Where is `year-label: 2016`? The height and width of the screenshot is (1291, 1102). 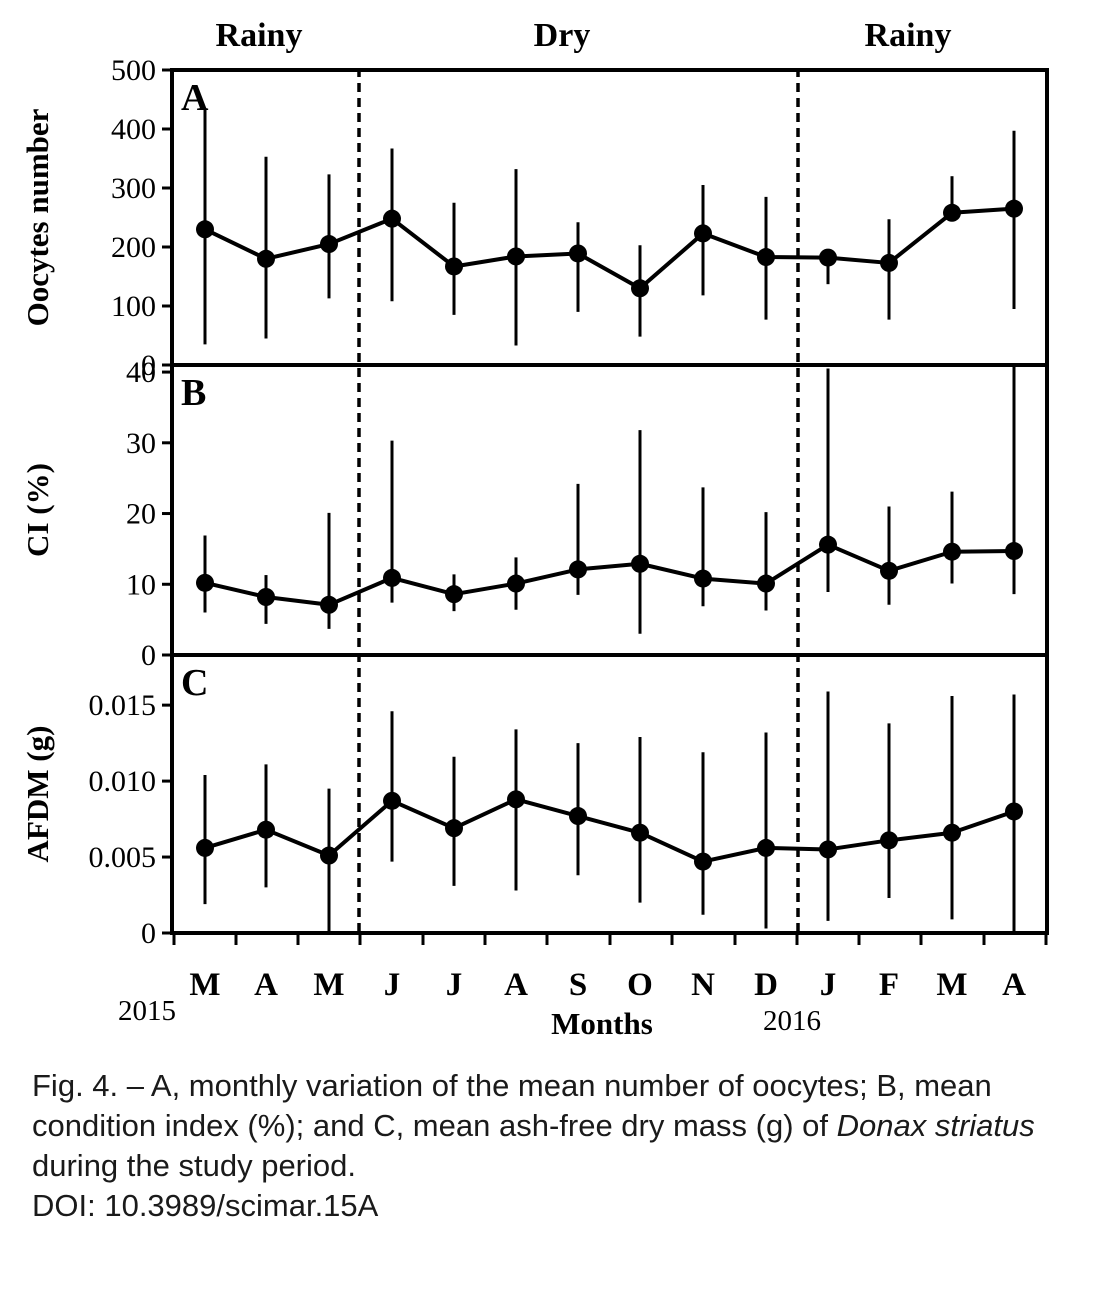 year-label: 2016 is located at coordinates (792, 1021).